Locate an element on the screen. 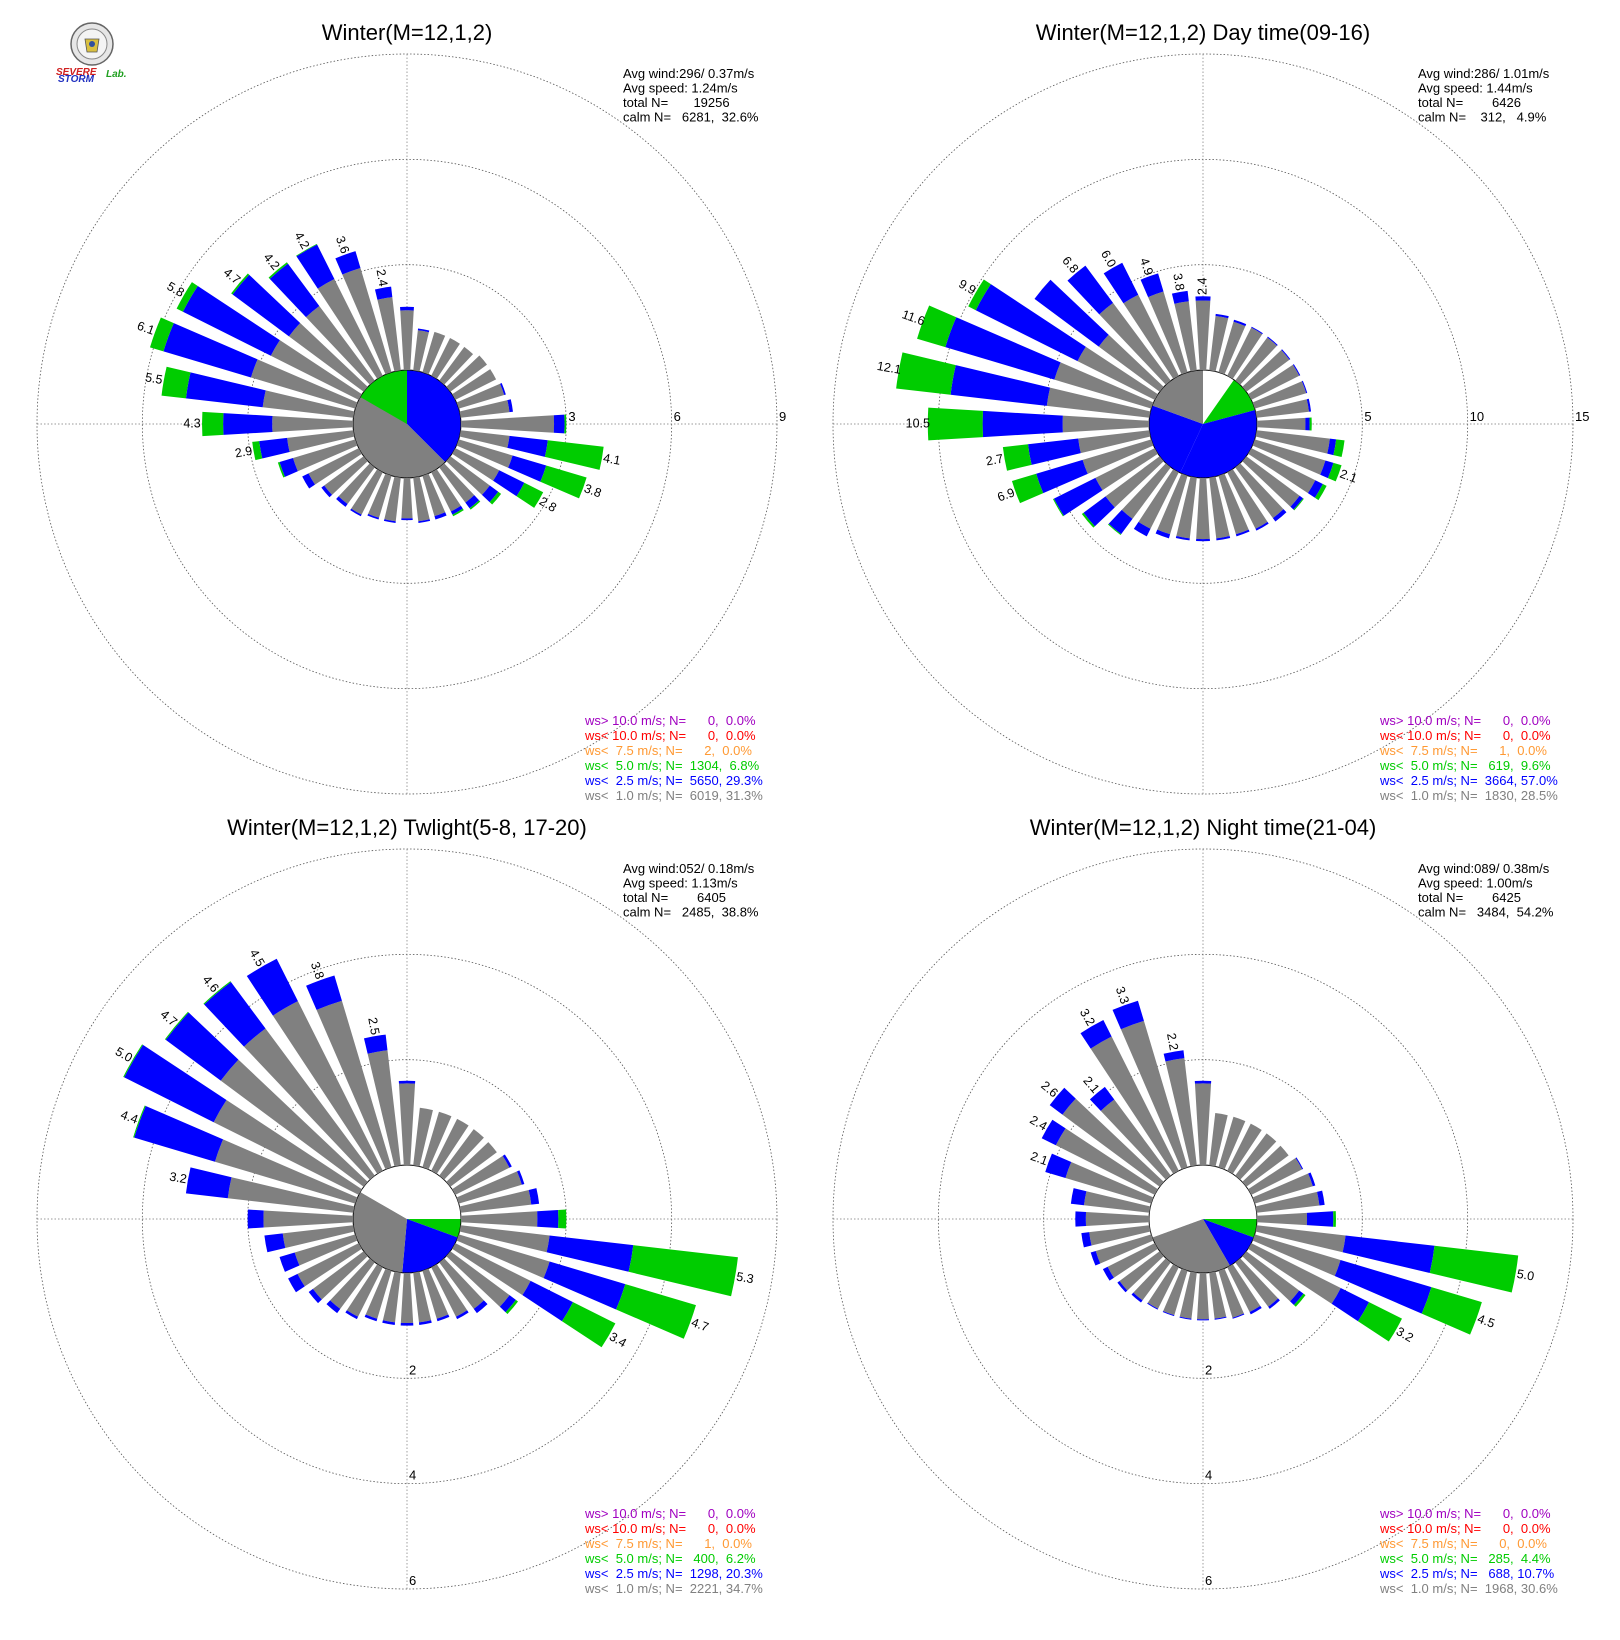 Image resolution: width=1620 pixels, height=1640 pixels. bar-value-label: 5.0 is located at coordinates (1526, 1275).